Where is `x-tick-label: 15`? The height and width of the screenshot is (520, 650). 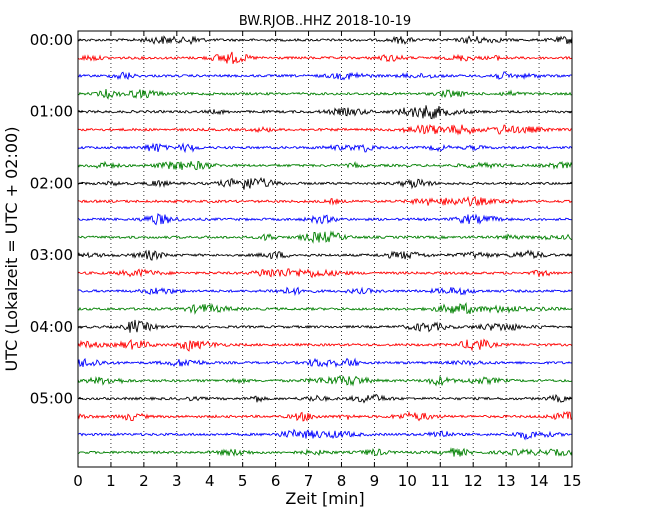
x-tick-label: 15 is located at coordinates (571, 481).